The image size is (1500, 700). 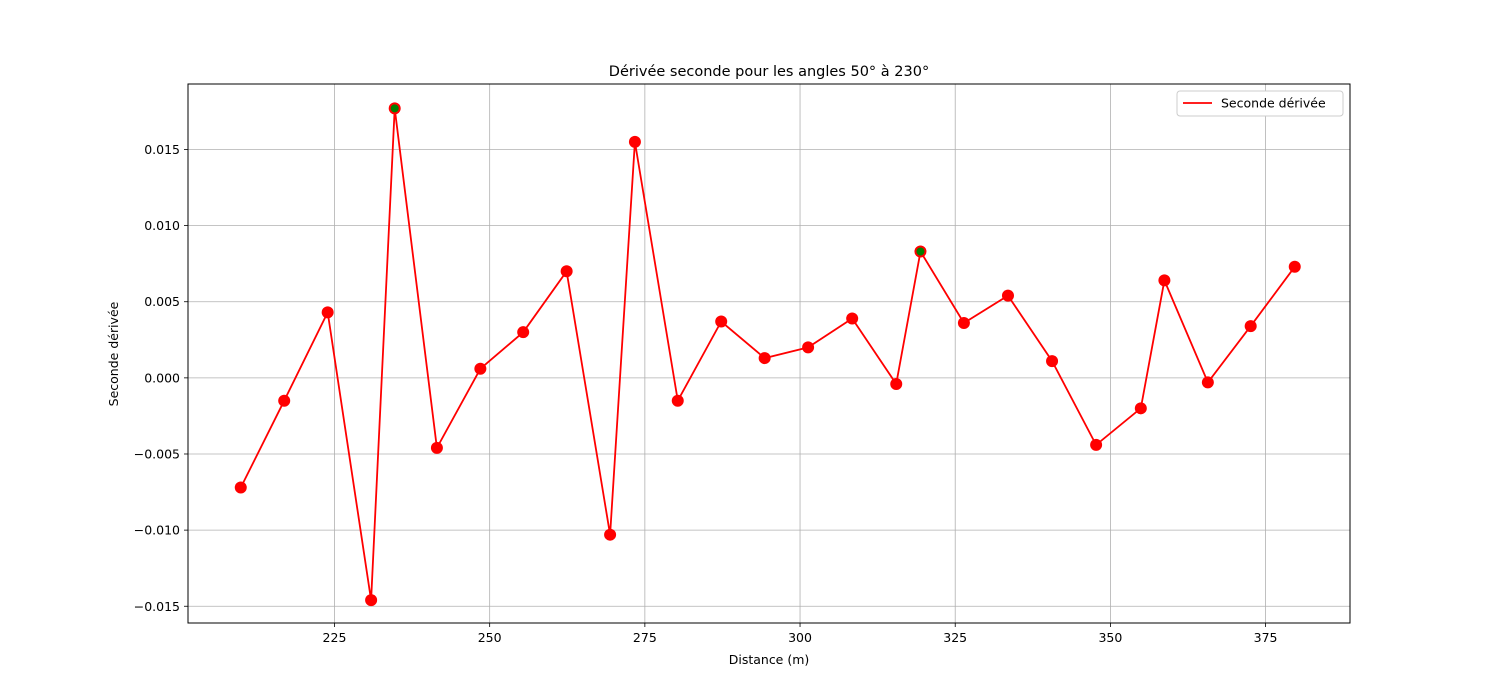 What do you see at coordinates (1110, 637) in the screenshot?
I see `x-tick-label: 350` at bounding box center [1110, 637].